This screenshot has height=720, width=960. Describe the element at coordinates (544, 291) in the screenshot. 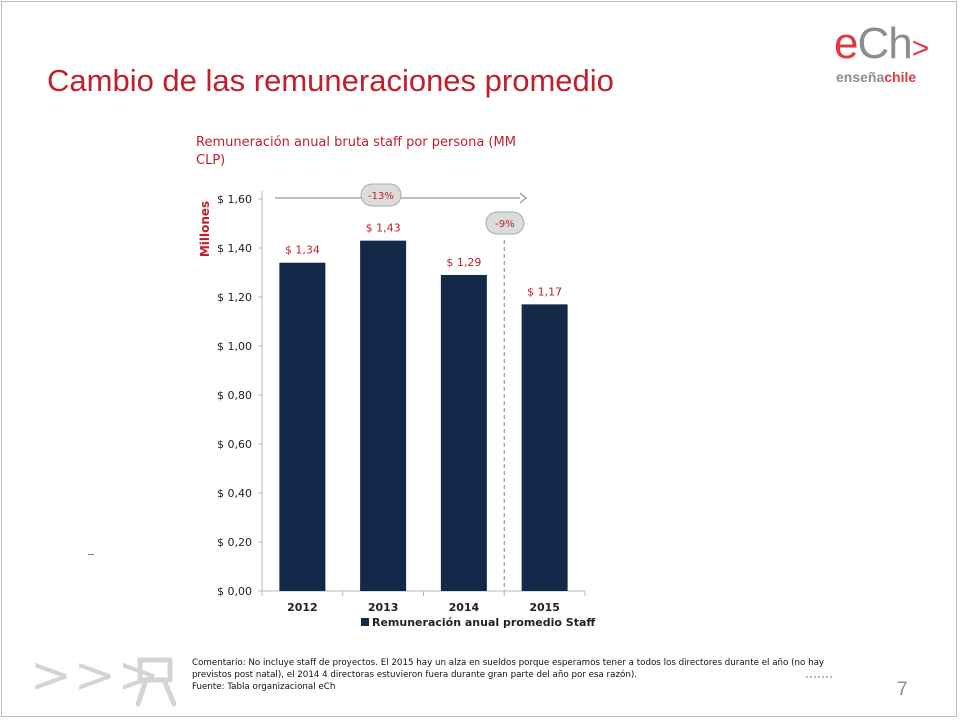

I see `data-label: $ 1,17` at that location.